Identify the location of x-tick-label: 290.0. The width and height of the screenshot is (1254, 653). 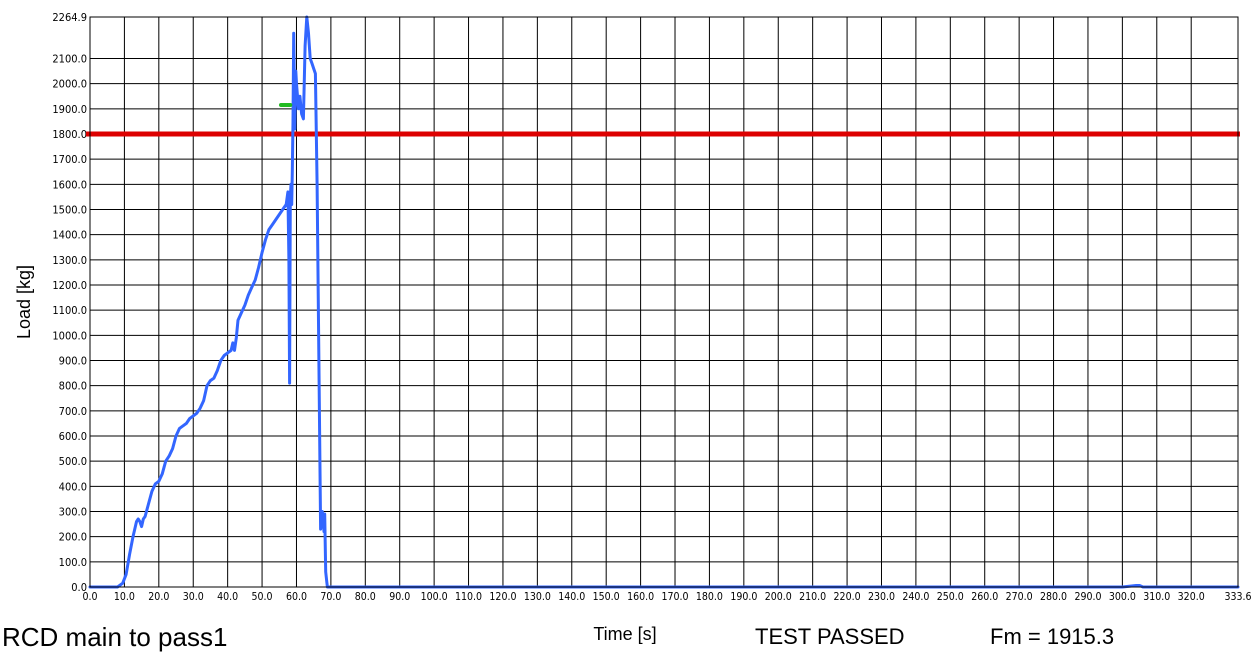
(1087, 597).